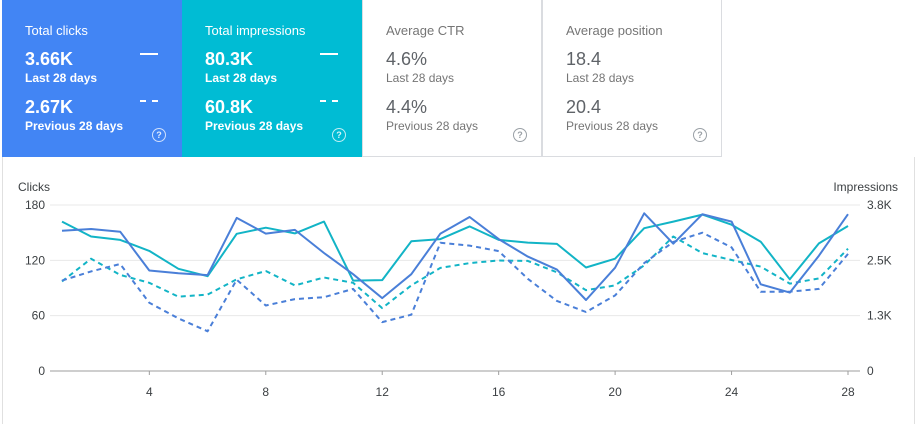 This screenshot has width=917, height=424. I want to click on card-value-current: 80.3K, so click(229, 59).